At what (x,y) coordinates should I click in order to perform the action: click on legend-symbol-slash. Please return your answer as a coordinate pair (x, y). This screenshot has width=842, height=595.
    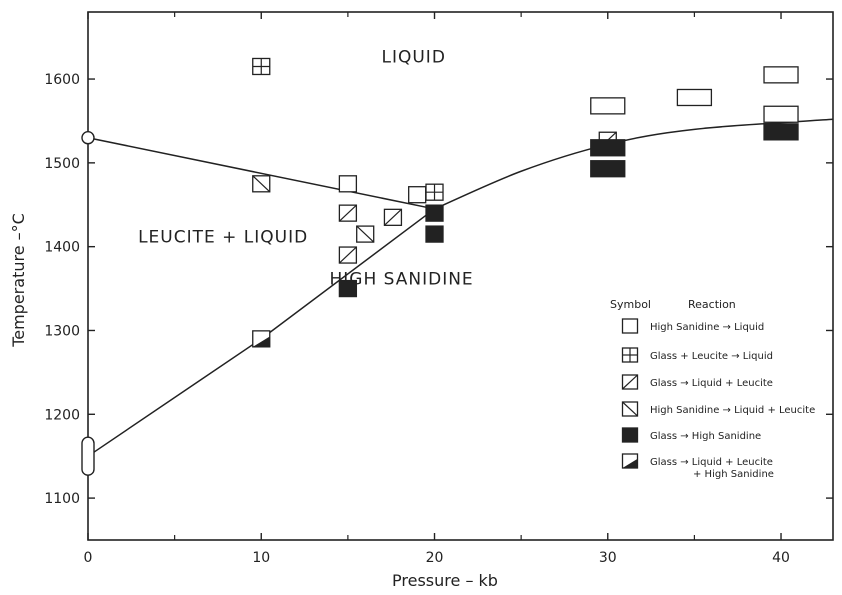
    Looking at the image, I should click on (630, 382).